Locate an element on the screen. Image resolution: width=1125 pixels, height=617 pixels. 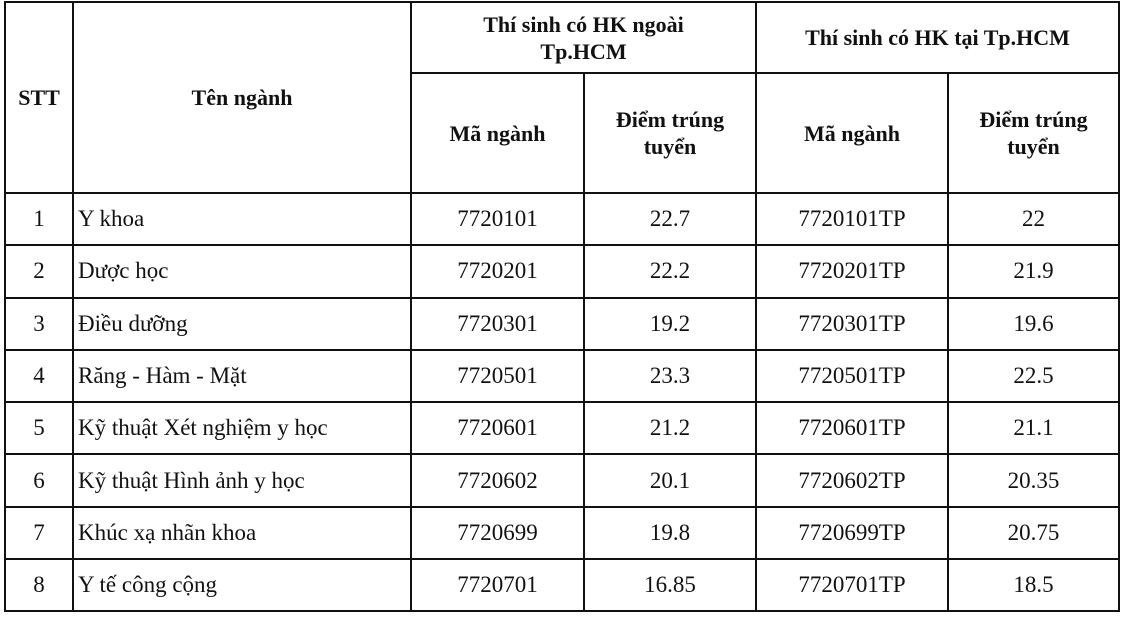
cell-code-inside: 7720701TP is located at coordinates (852, 585).